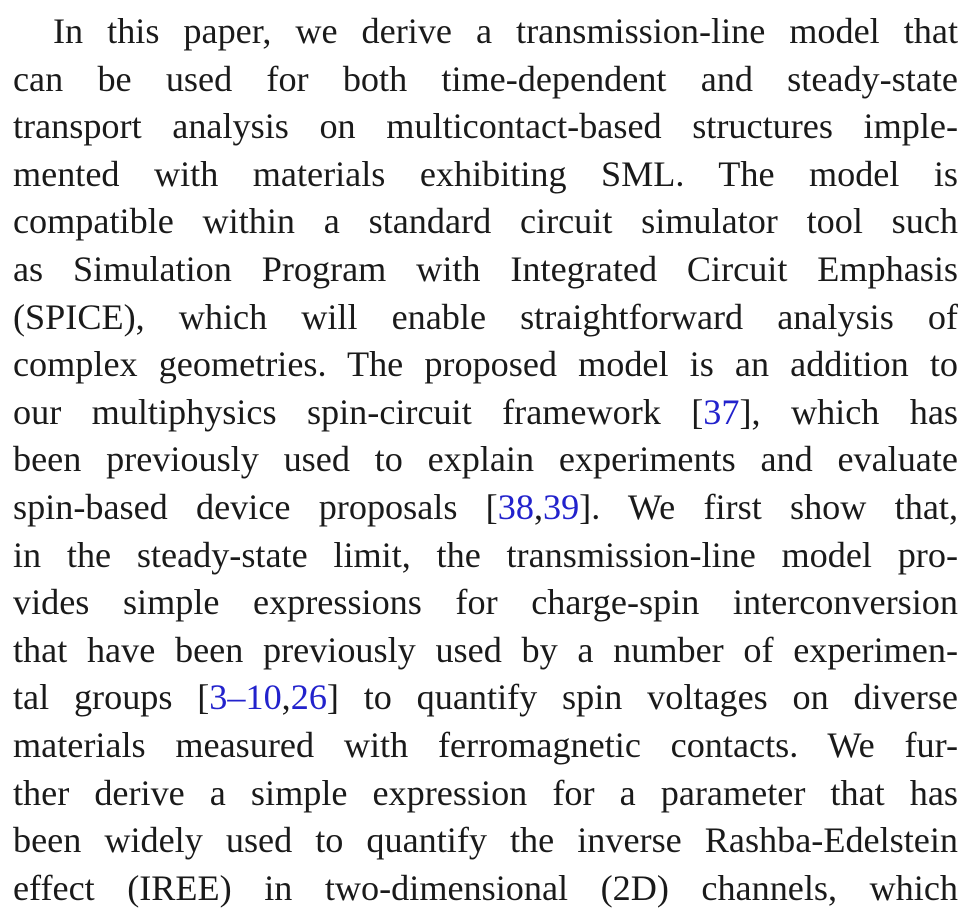  Describe the element at coordinates (245, 697) in the screenshot. I see `citation-link: 3–10` at that location.